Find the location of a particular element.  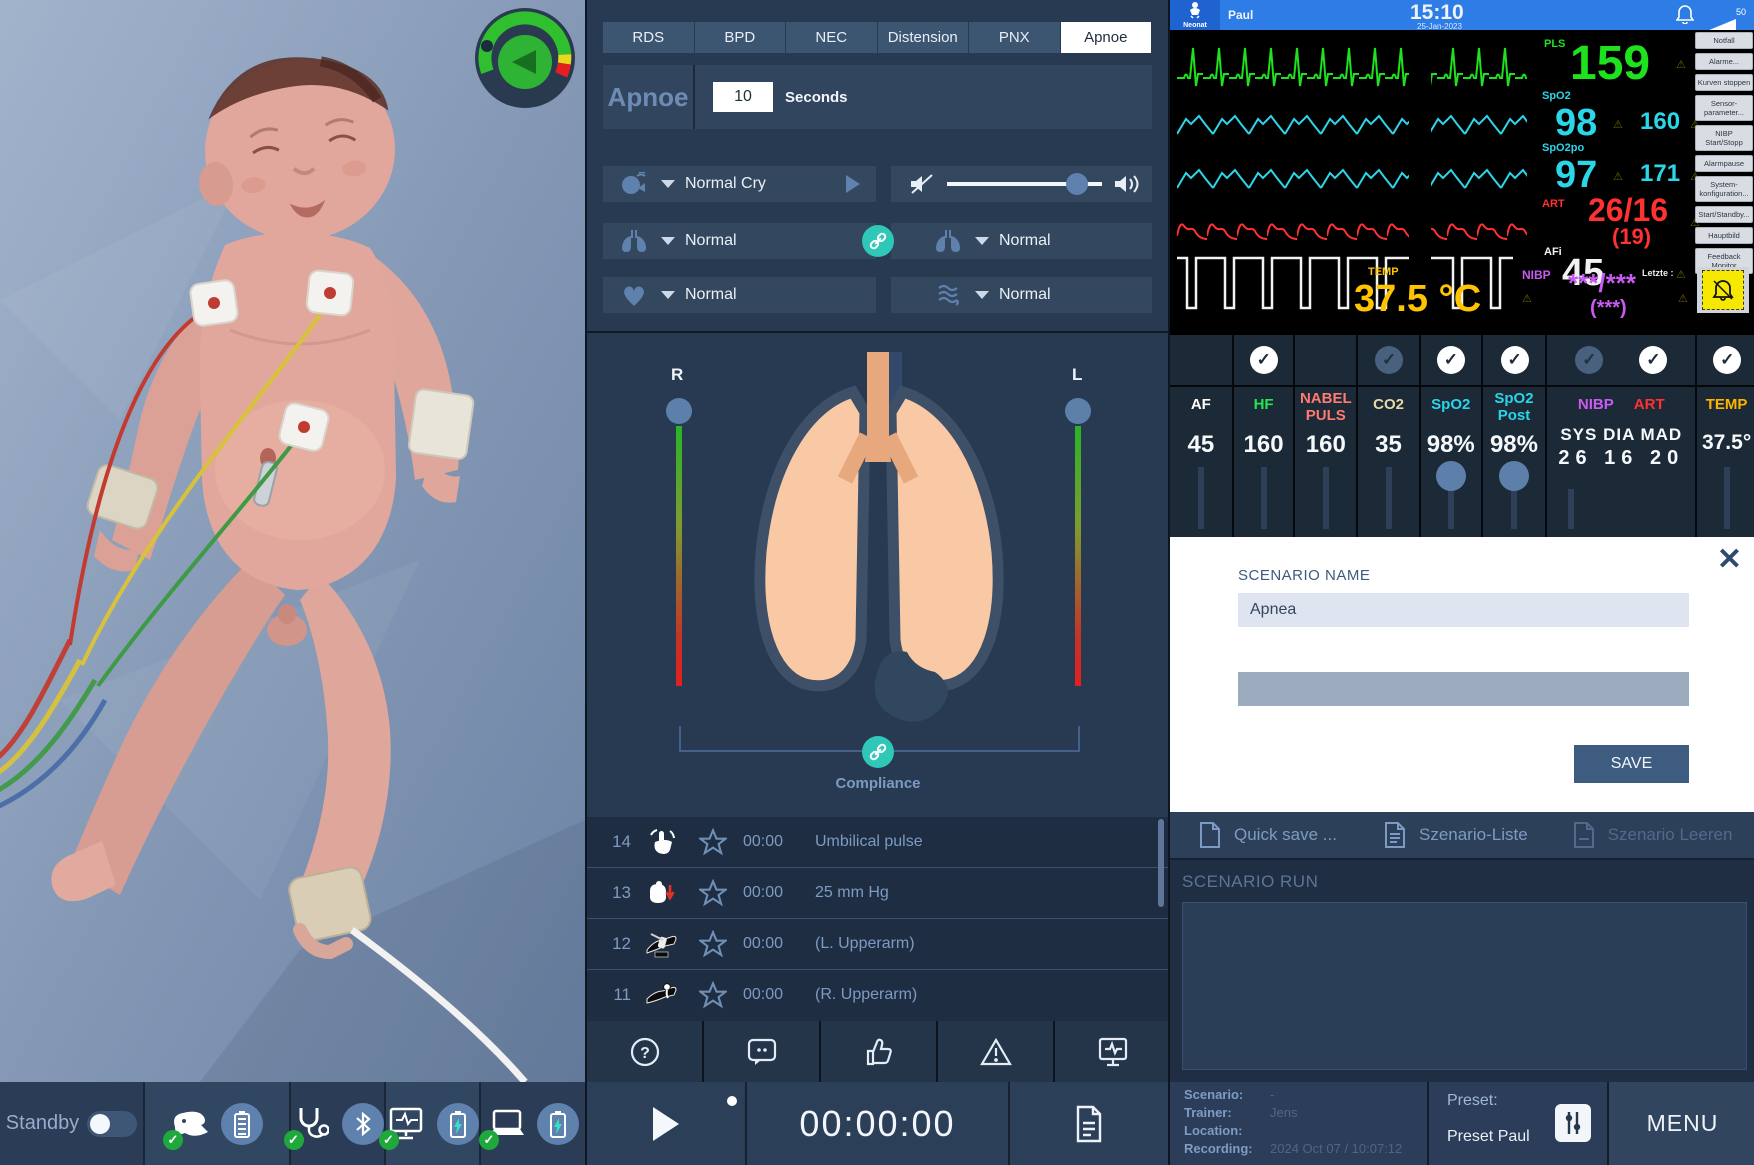

apnoe-seconds-unit: Seconds is located at coordinates (816, 97).